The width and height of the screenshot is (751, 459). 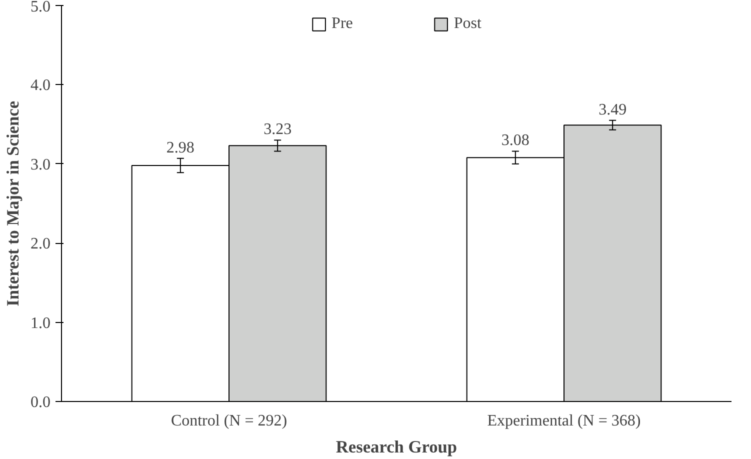 I want to click on y-tick-label: 5.0, so click(x=40, y=8).